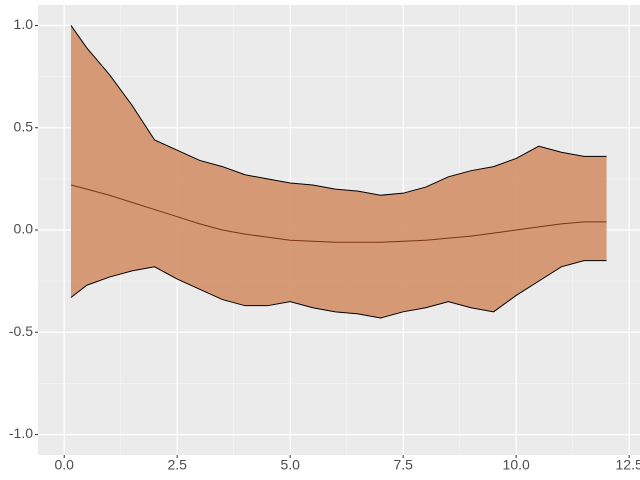 The width and height of the screenshot is (640, 480). Describe the element at coordinates (24, 229) in the screenshot. I see `y-tick-label: 0.0` at that location.